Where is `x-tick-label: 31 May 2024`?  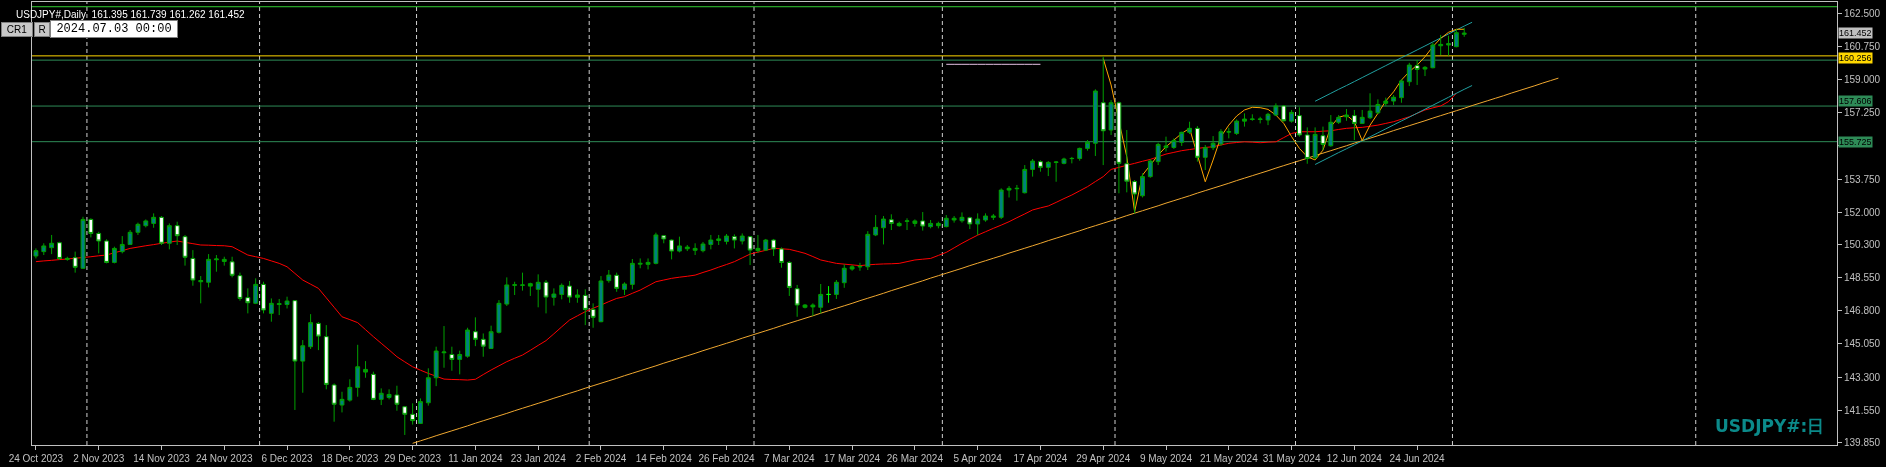
x-tick-label: 31 May 2024 is located at coordinates (1291, 458).